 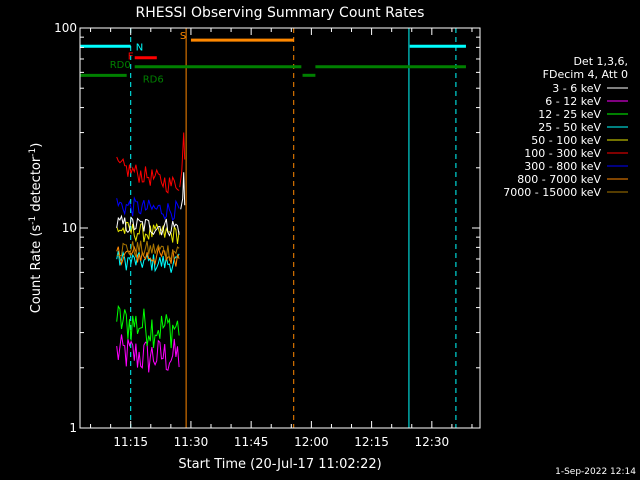 I want to click on x-tick-label-1200: 12:00, so click(x=311, y=442).